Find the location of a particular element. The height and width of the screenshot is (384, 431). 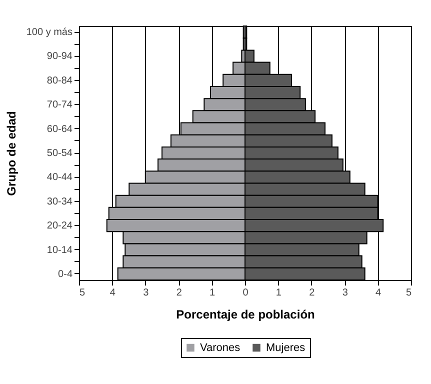

legend-label: Mujeres is located at coordinates (286, 348).